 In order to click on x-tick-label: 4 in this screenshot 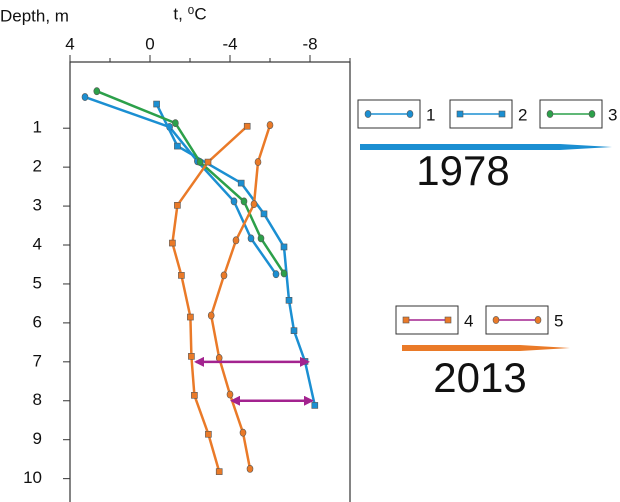, I will do `click(69, 43)`.